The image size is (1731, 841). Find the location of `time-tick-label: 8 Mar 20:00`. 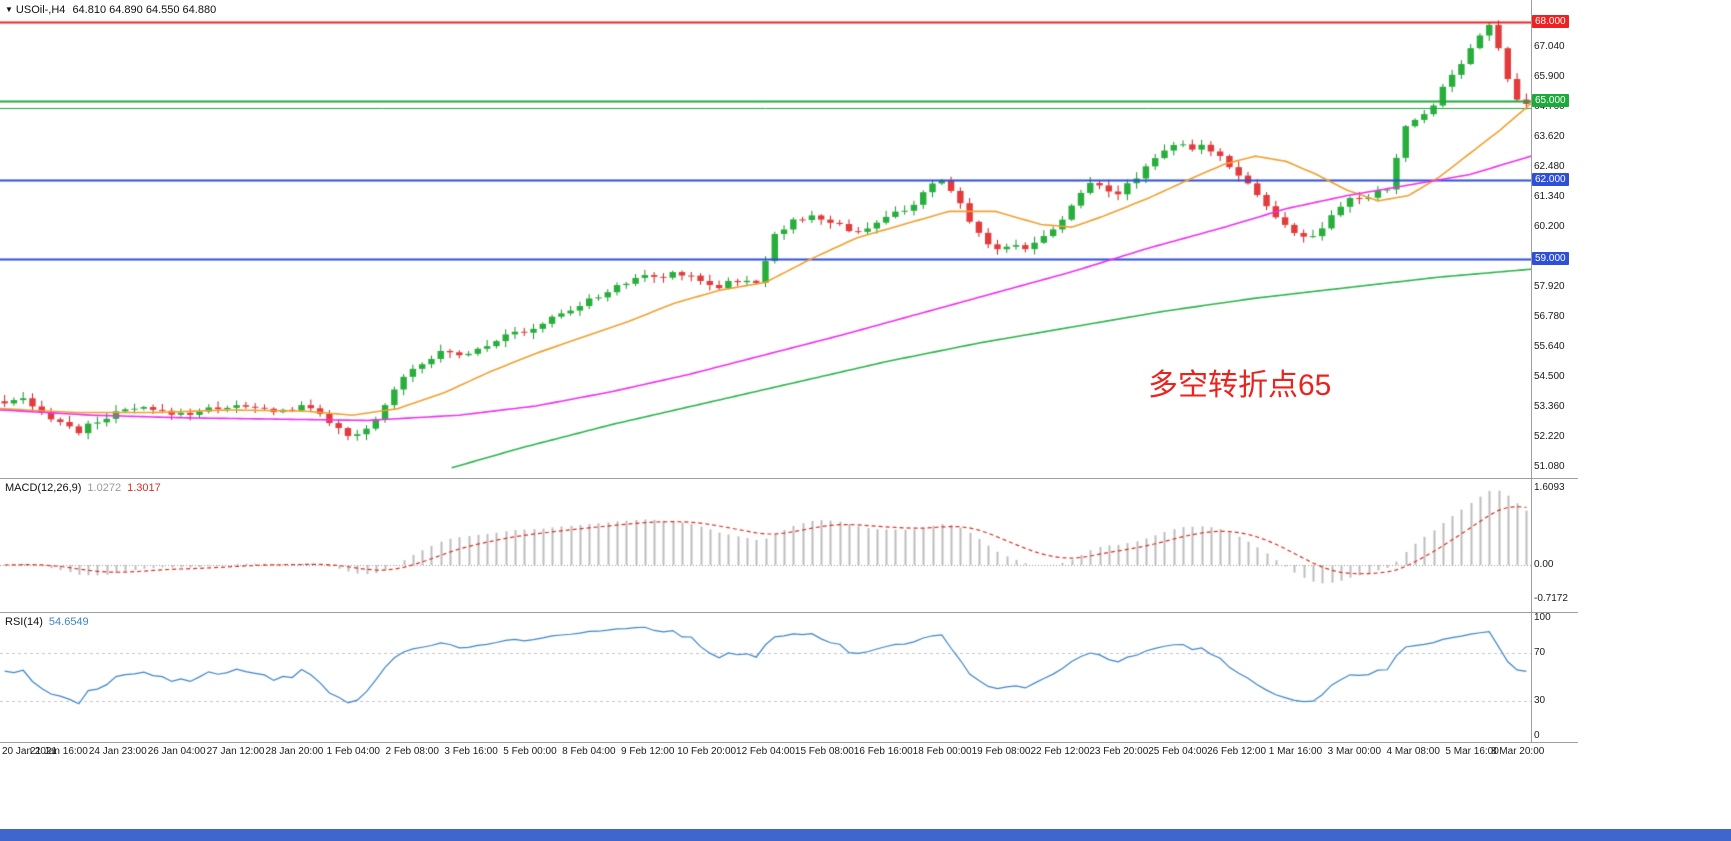

time-tick-label: 8 Mar 20:00 is located at coordinates (1517, 751).